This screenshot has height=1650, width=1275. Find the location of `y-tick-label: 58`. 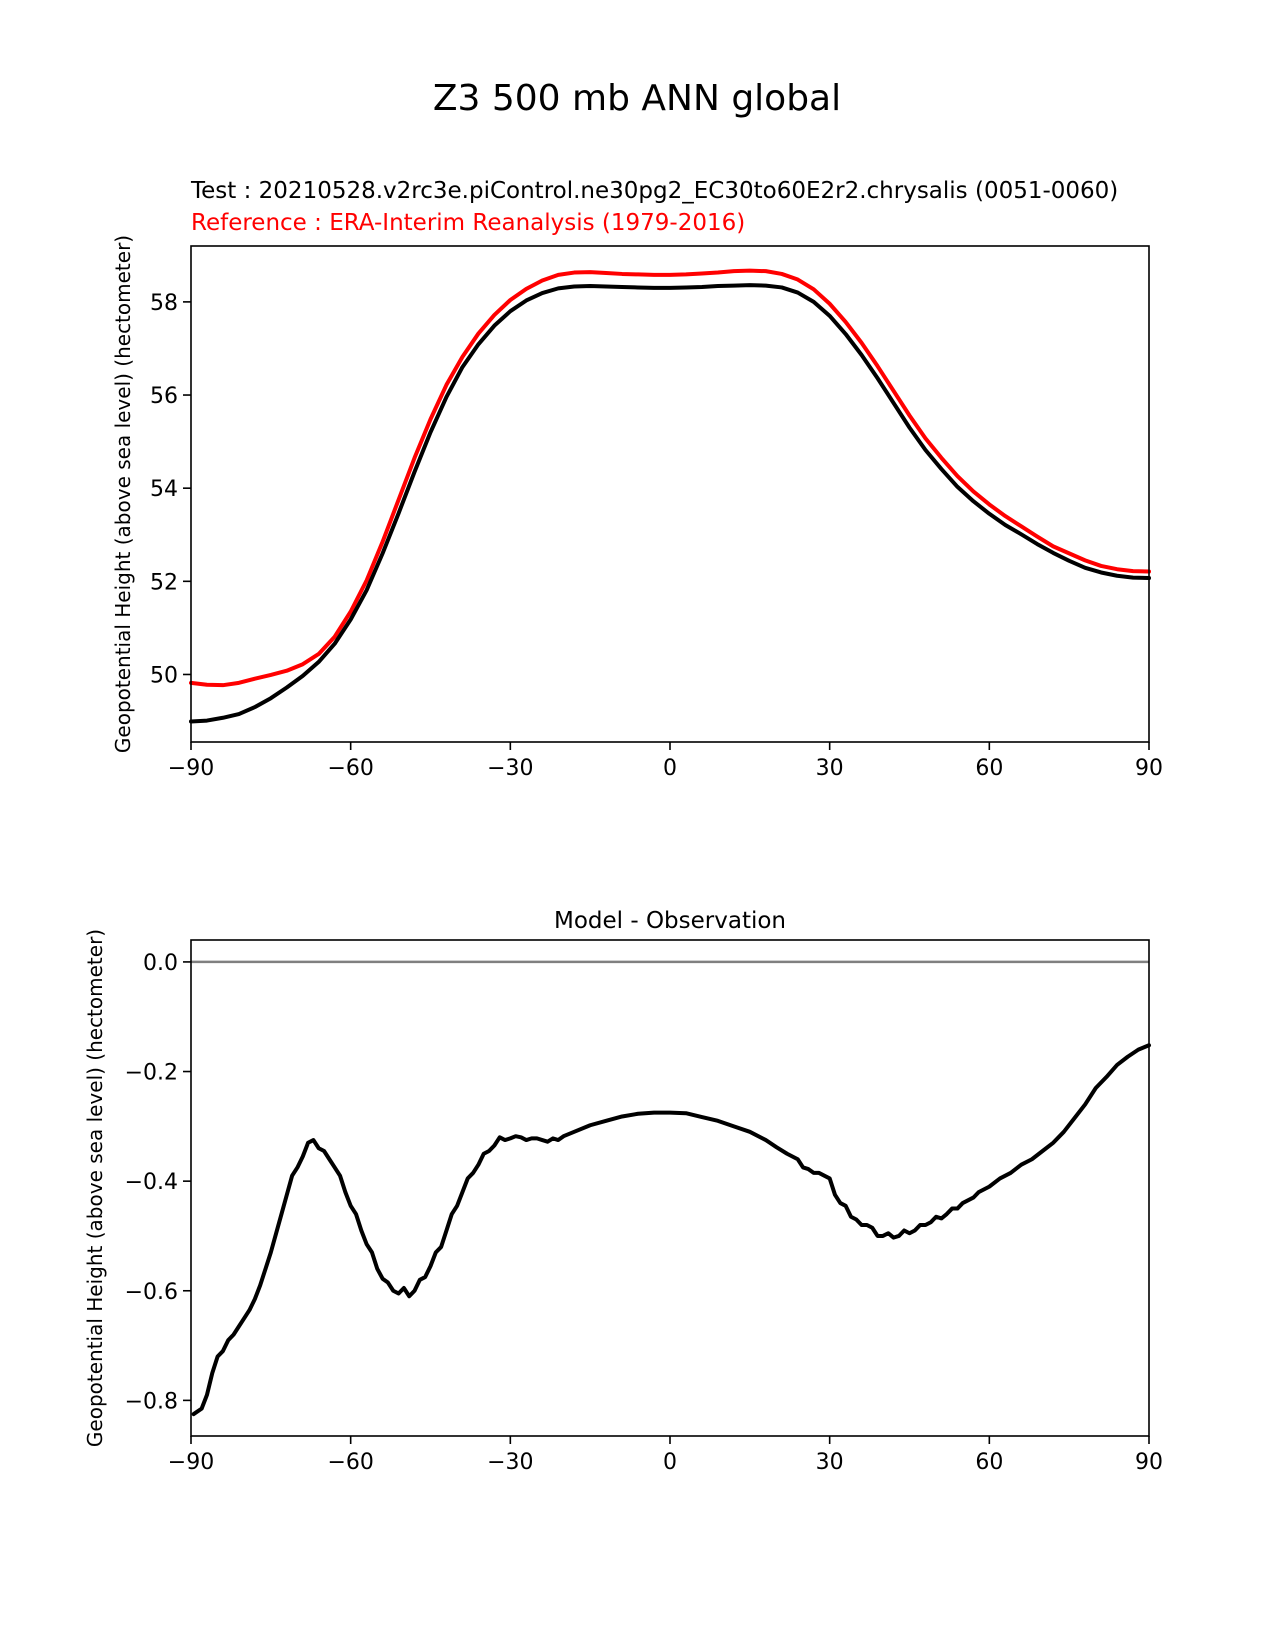

y-tick-label: 58 is located at coordinates (164, 303).